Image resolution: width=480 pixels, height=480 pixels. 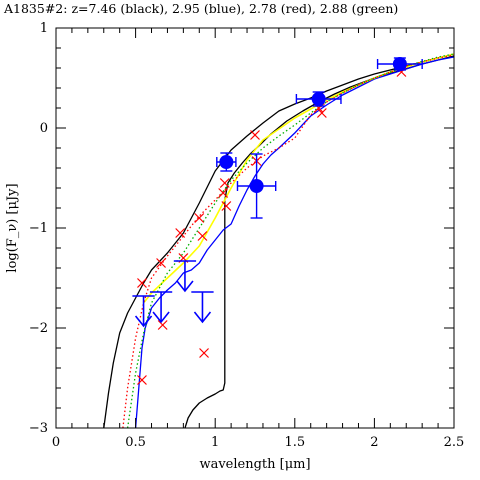 What do you see at coordinates (38, 428) in the screenshot?
I see `y-tick-label: −3` at bounding box center [38, 428].